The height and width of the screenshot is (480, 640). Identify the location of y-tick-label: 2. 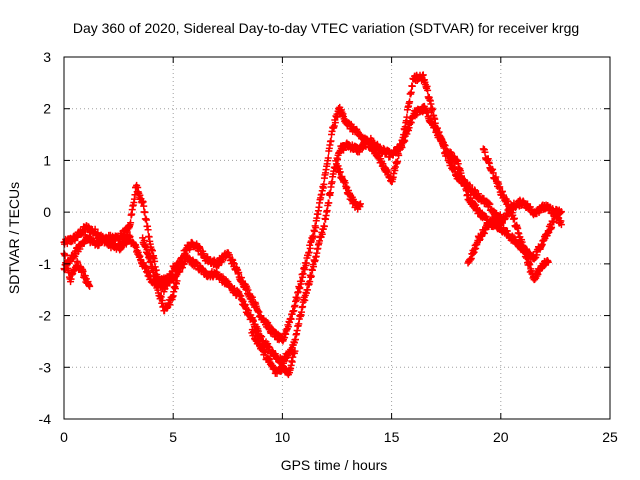
(47, 109).